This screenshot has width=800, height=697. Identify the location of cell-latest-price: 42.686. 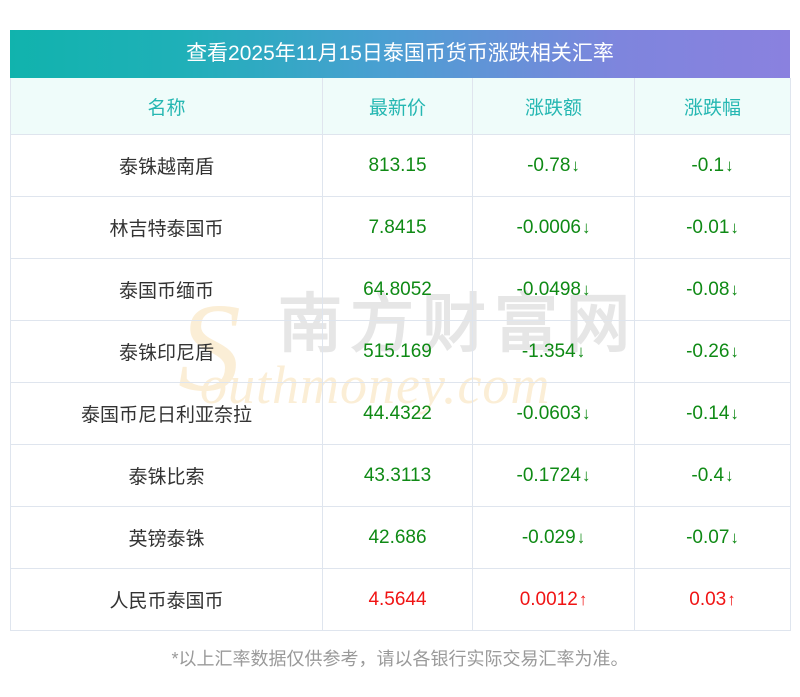
(397, 537).